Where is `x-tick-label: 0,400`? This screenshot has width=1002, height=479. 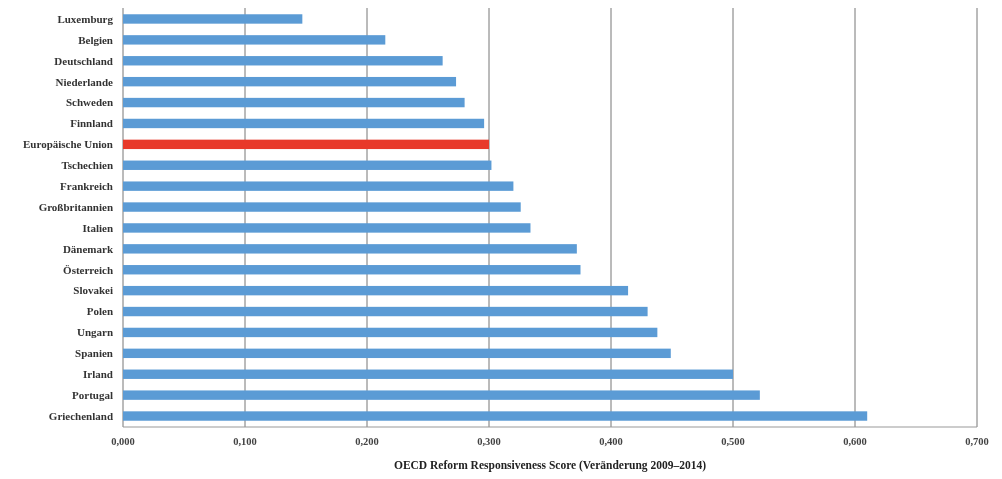
x-tick-label: 0,400 is located at coordinates (611, 441).